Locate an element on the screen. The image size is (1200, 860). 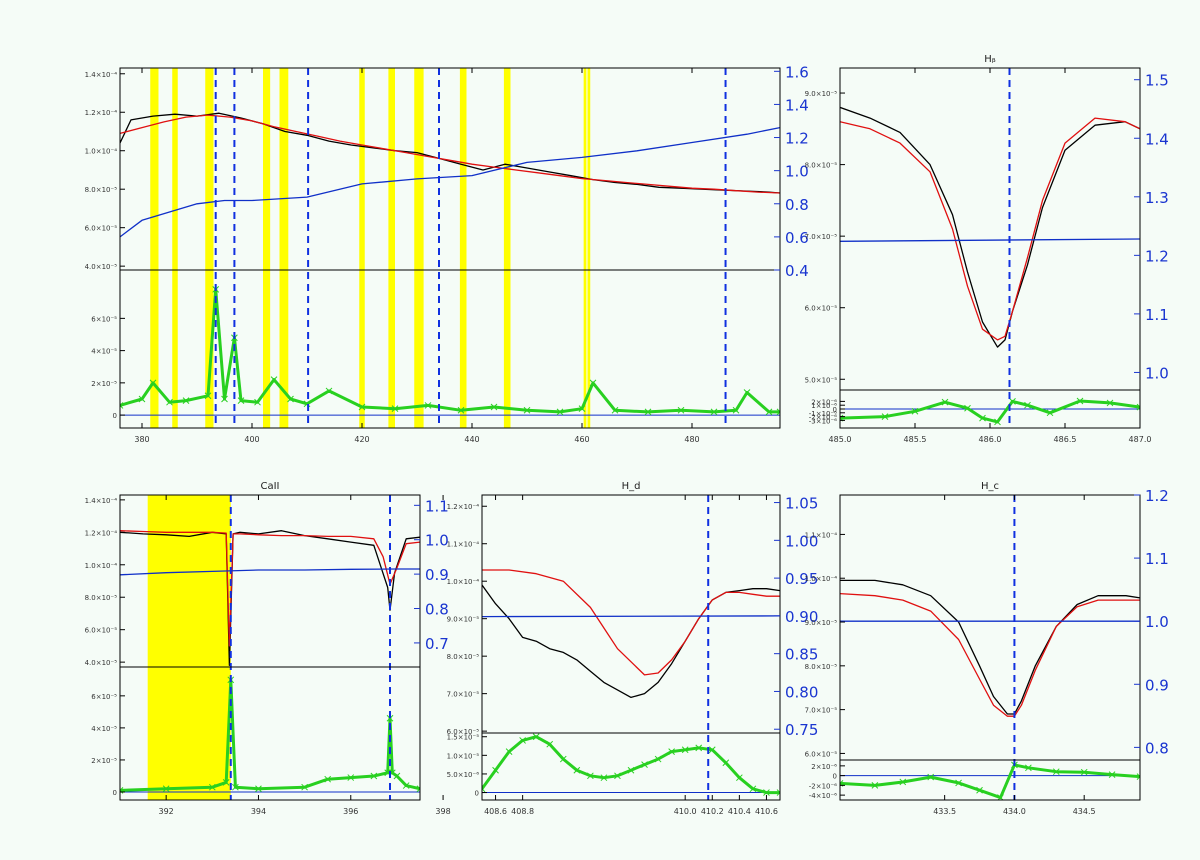
x-tick-label: 394 is located at coordinates (258, 811).